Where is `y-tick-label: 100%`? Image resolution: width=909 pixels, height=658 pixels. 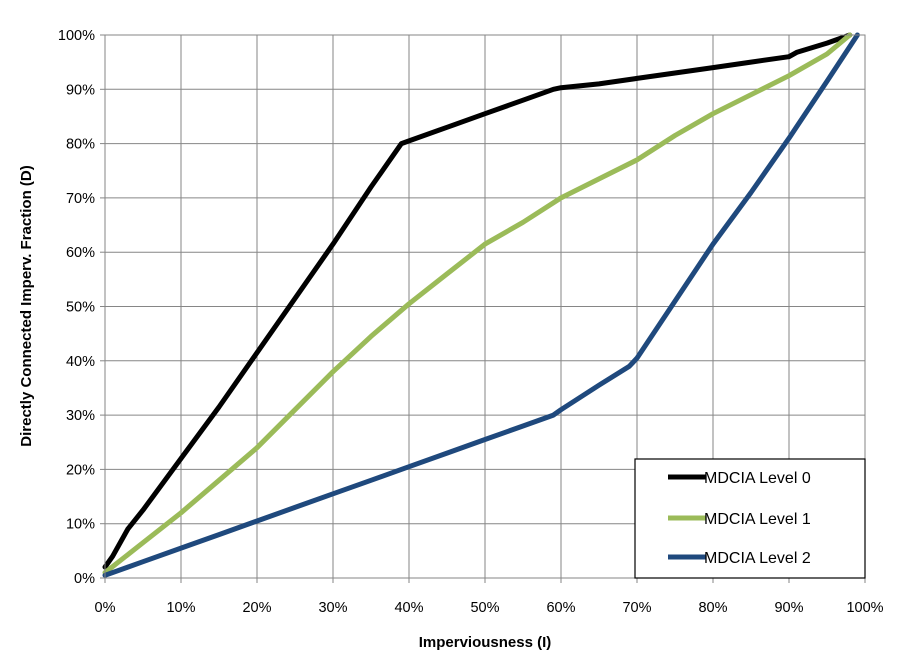 y-tick-label: 100% is located at coordinates (76, 36).